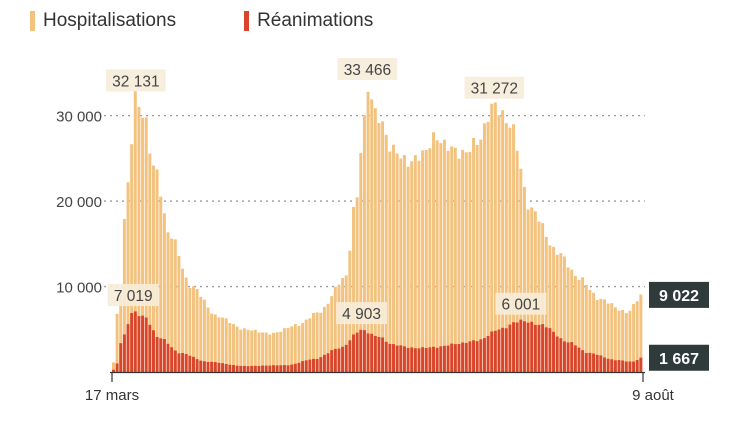 This screenshot has width=749, height=421. Describe the element at coordinates (79, 117) in the screenshot. I see `y-tick-label: 30 000` at that location.